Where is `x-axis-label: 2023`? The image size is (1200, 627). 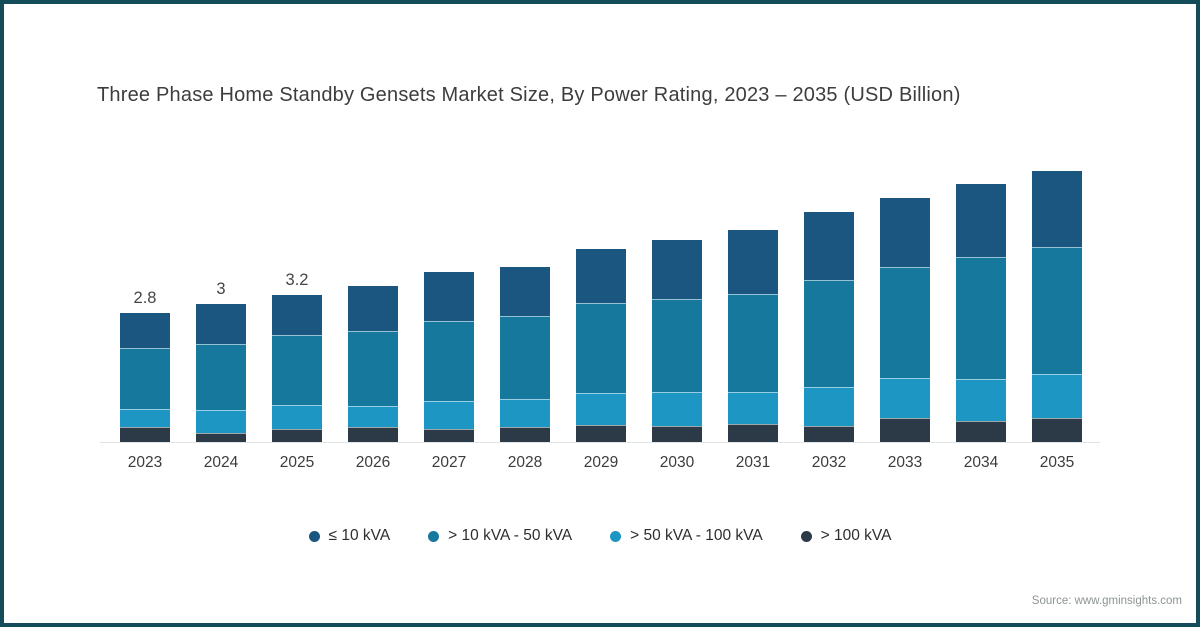
x-axis-label: 2023 is located at coordinates (145, 462).